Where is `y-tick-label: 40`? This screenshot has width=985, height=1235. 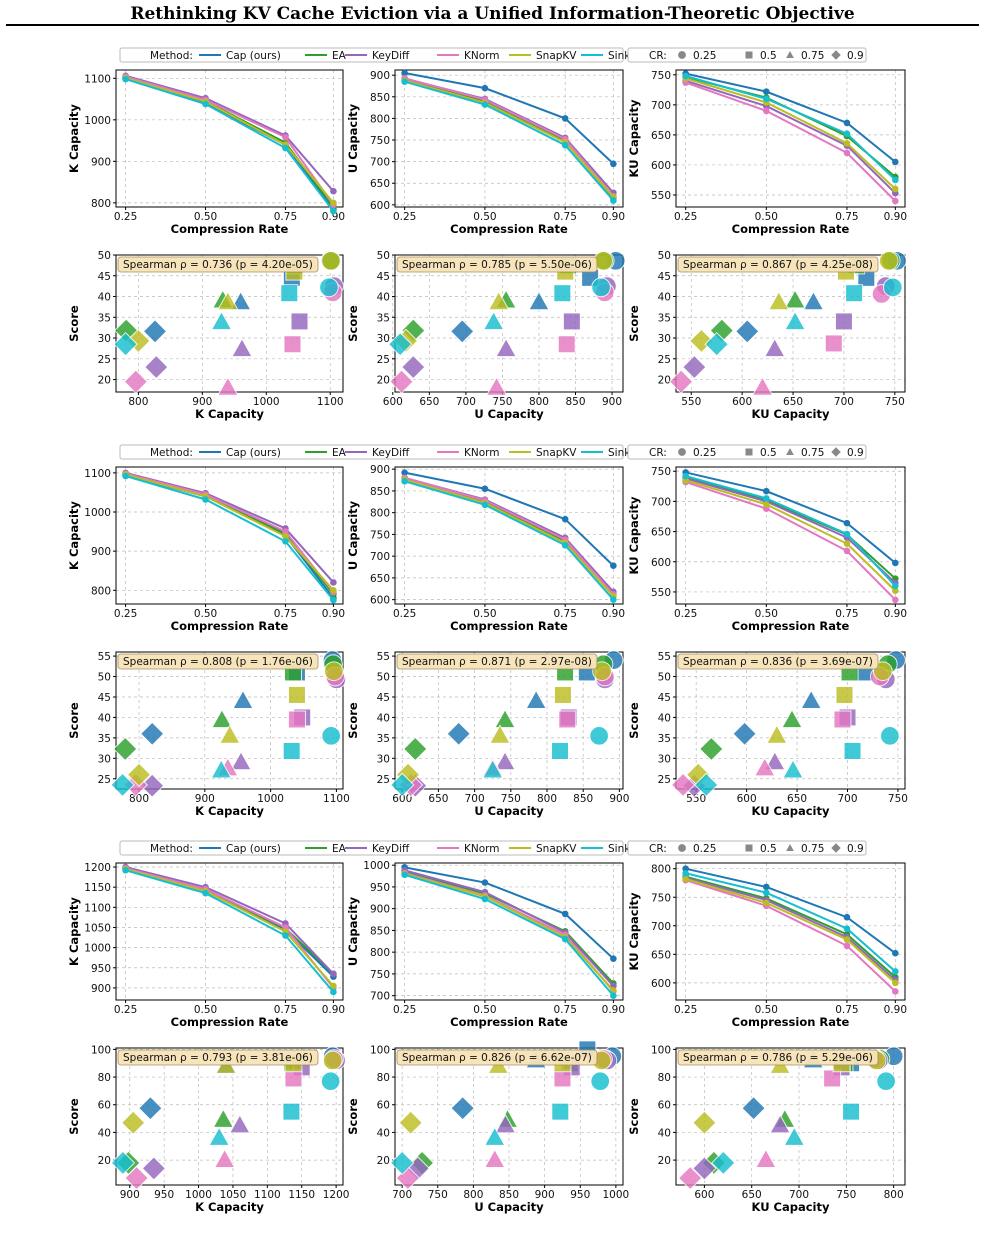 y-tick-label: 40 is located at coordinates (104, 1133).